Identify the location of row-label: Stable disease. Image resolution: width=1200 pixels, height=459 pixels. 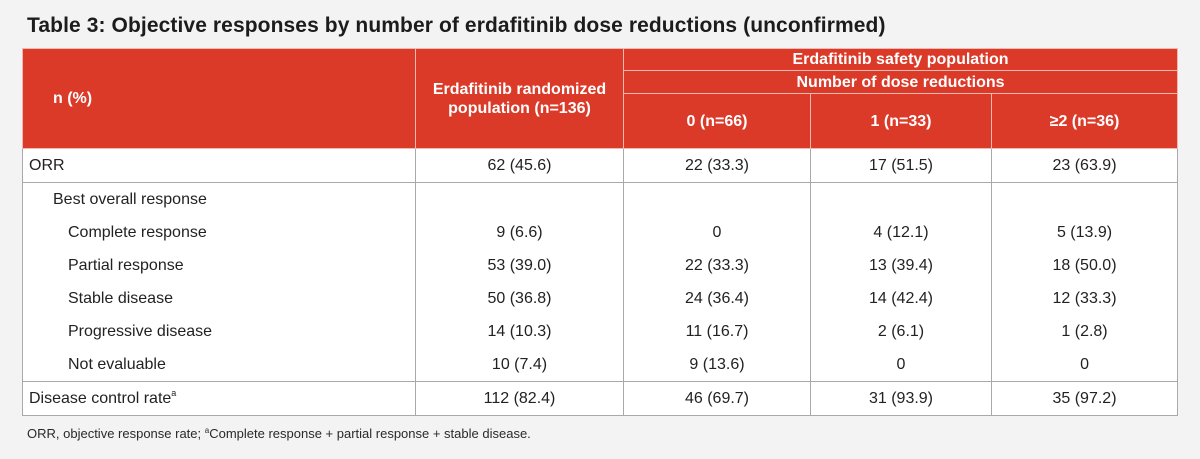
(219, 298).